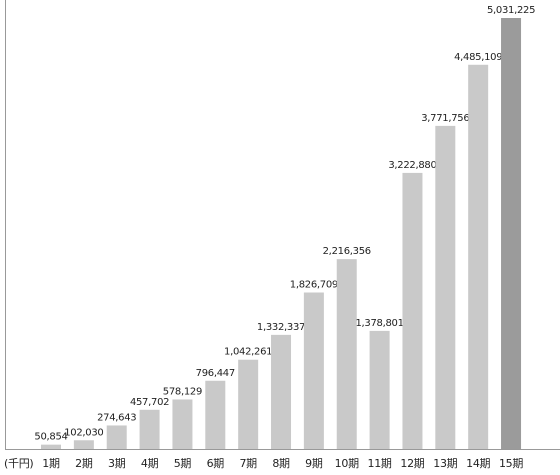 The height and width of the screenshot is (475, 560). What do you see at coordinates (412, 463) in the screenshot?
I see `x-tick-label: 12期` at bounding box center [412, 463].